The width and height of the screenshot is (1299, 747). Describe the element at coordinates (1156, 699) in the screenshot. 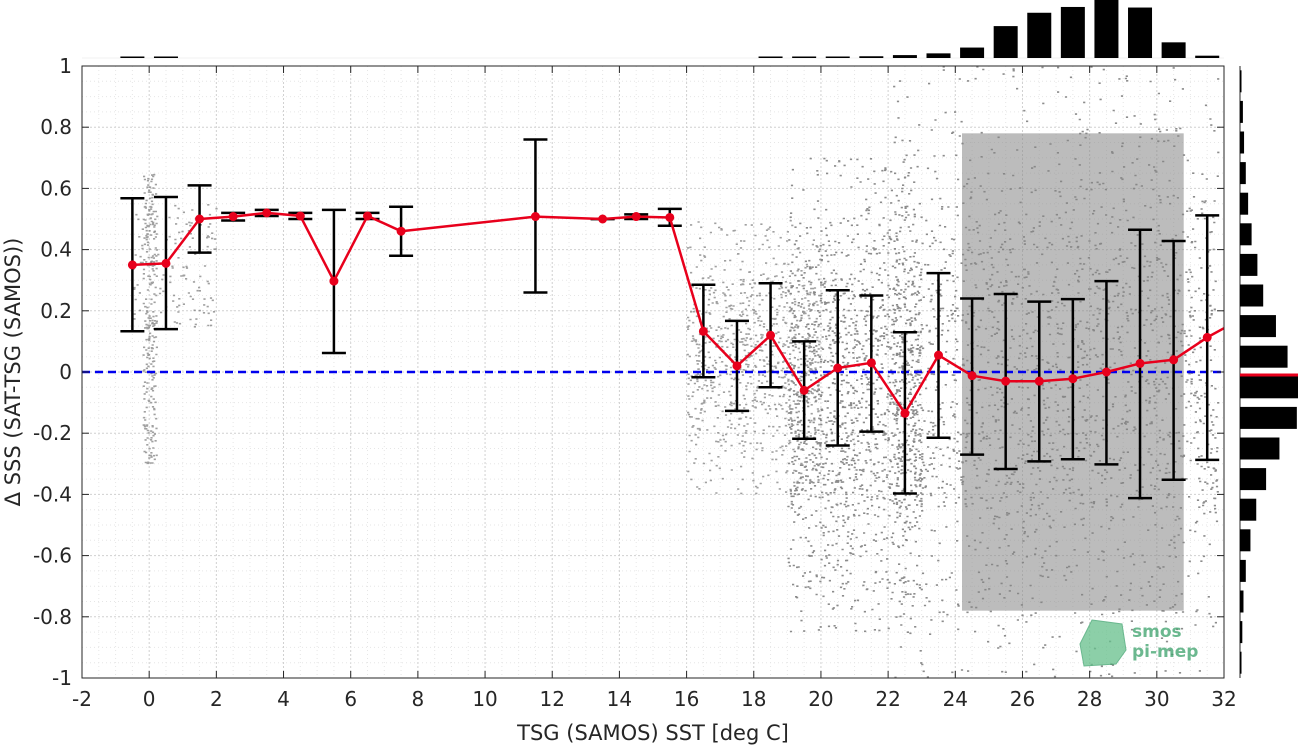

I see `x-tick-label: 30` at that location.